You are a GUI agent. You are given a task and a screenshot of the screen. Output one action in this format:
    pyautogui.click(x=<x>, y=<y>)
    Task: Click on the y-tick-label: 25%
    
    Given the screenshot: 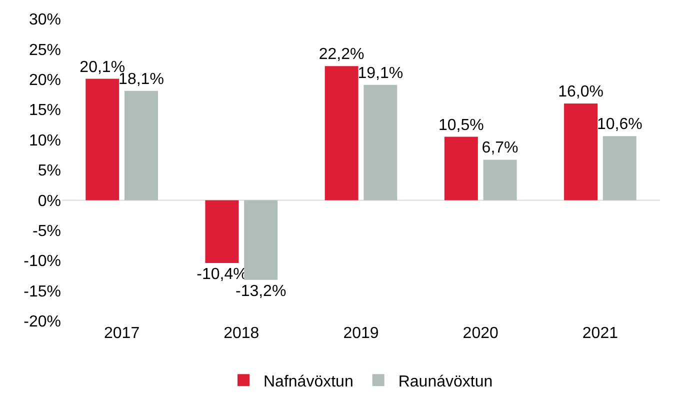 What is the action you would take?
    pyautogui.click(x=44, y=50)
    